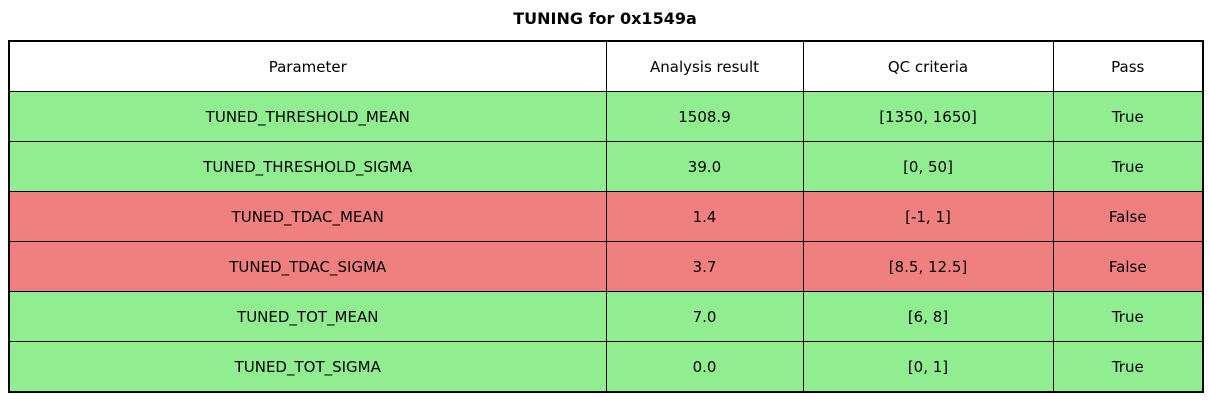 This screenshot has height=401, width=1210. What do you see at coordinates (704, 216) in the screenshot?
I see `cell-result: 1.4` at bounding box center [704, 216].